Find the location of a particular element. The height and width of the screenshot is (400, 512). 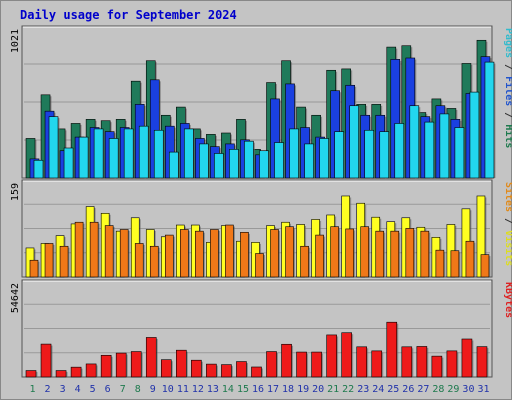

x-tick-label-3: 3 is located at coordinates (63, 389).